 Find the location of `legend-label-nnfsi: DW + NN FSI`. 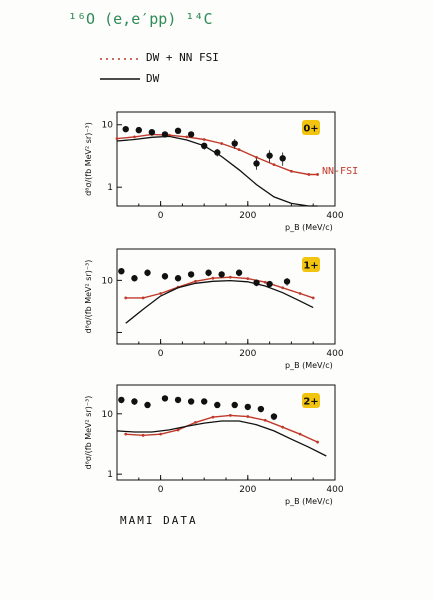

legend-label-nnfsi: DW + NN FSI is located at coordinates (182, 57).